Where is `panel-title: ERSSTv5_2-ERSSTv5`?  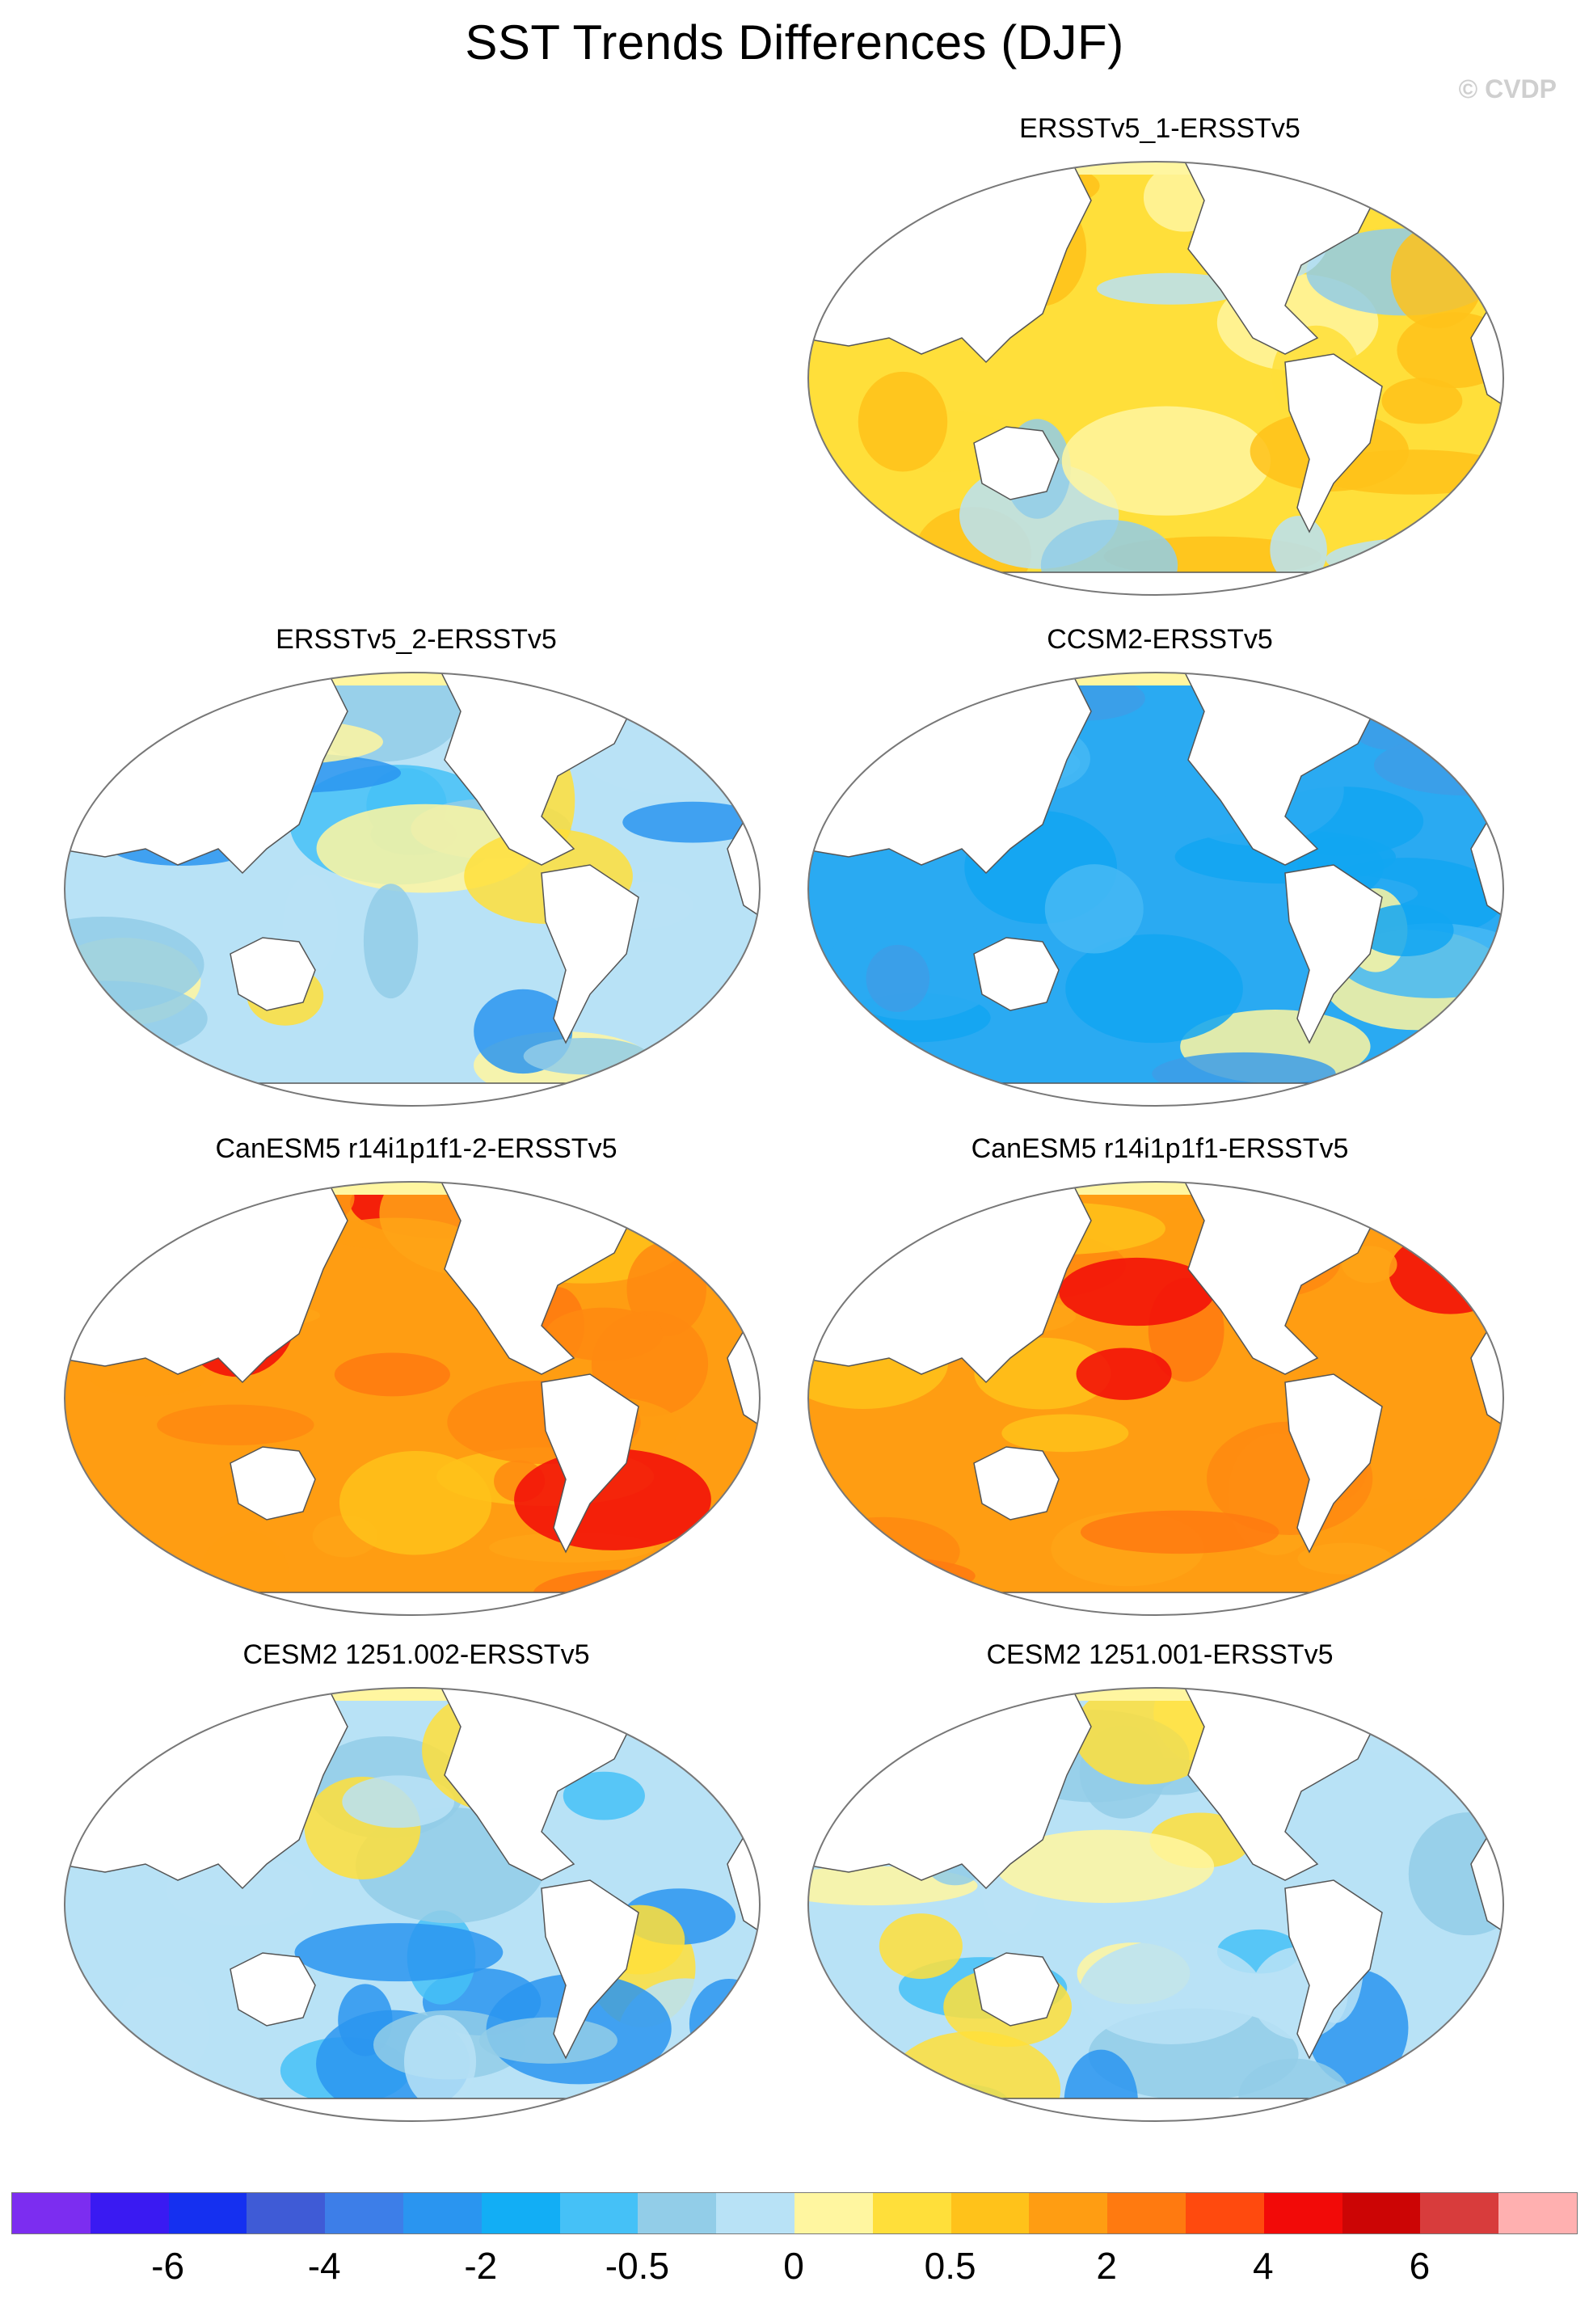 panel-title: ERSSTv5_2-ERSSTv5 is located at coordinates (416, 639).